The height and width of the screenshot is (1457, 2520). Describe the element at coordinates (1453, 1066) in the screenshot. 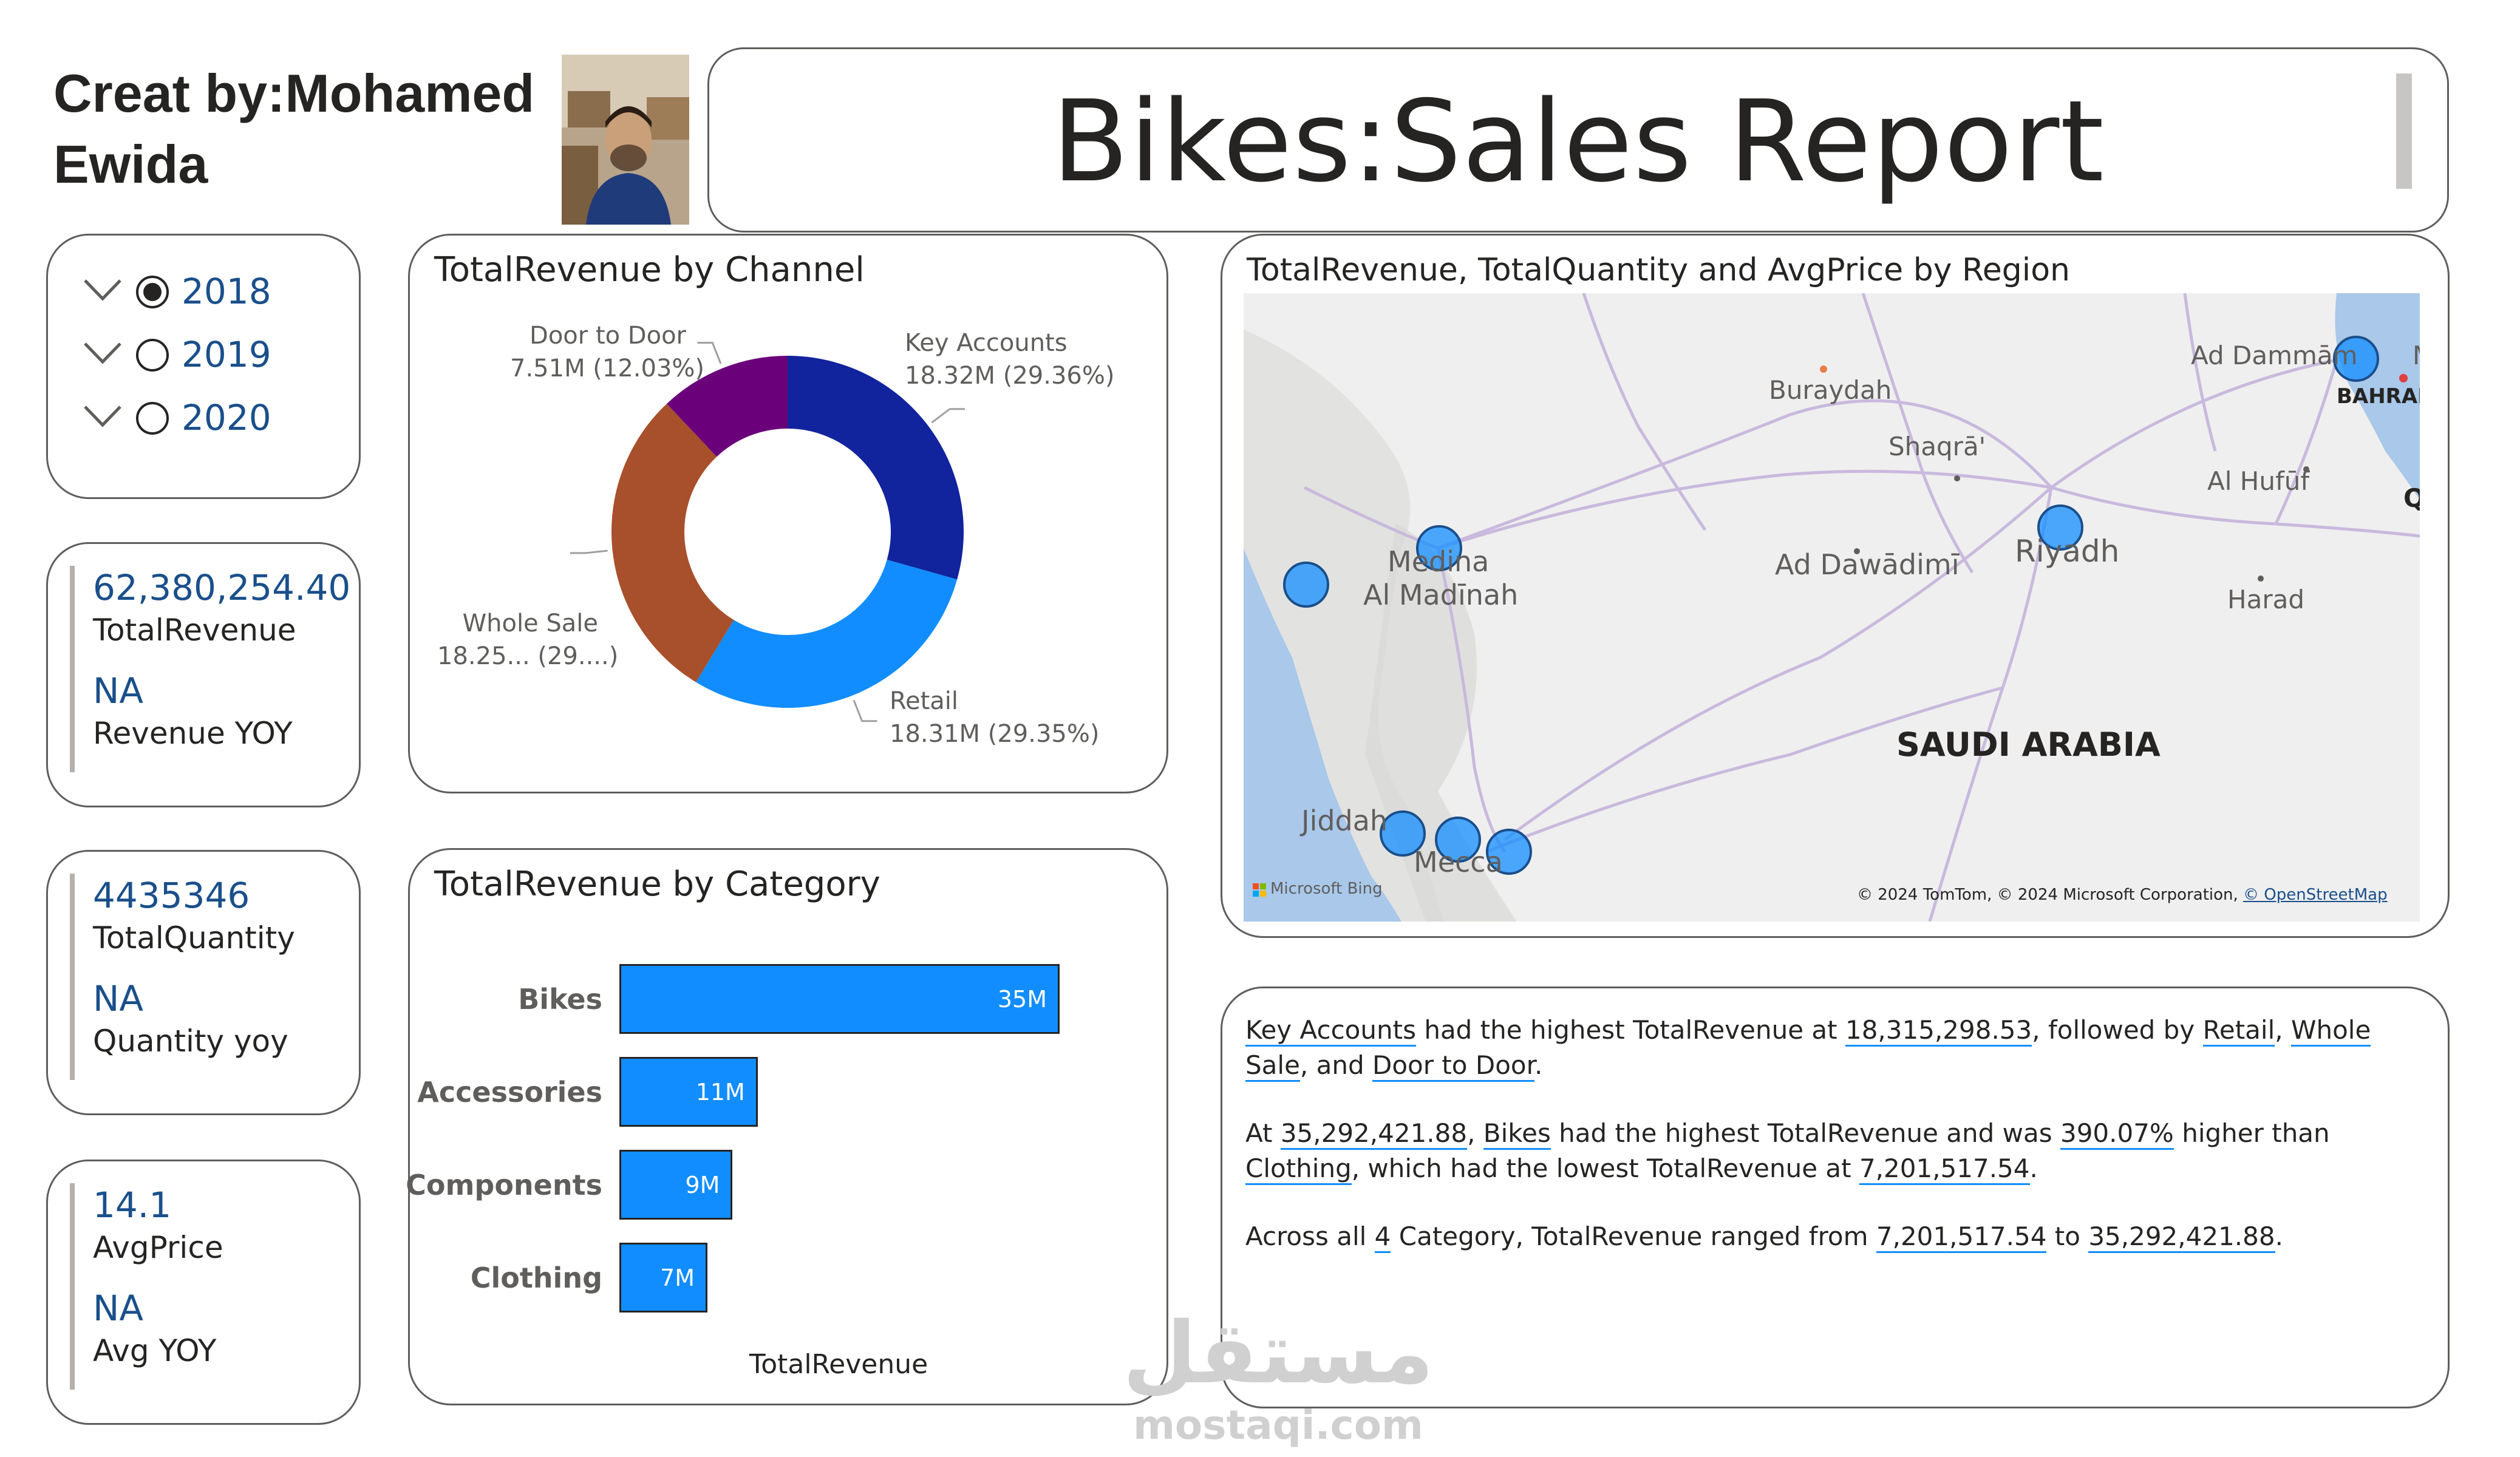

I see `narrative-highlight: Door to Door` at that location.